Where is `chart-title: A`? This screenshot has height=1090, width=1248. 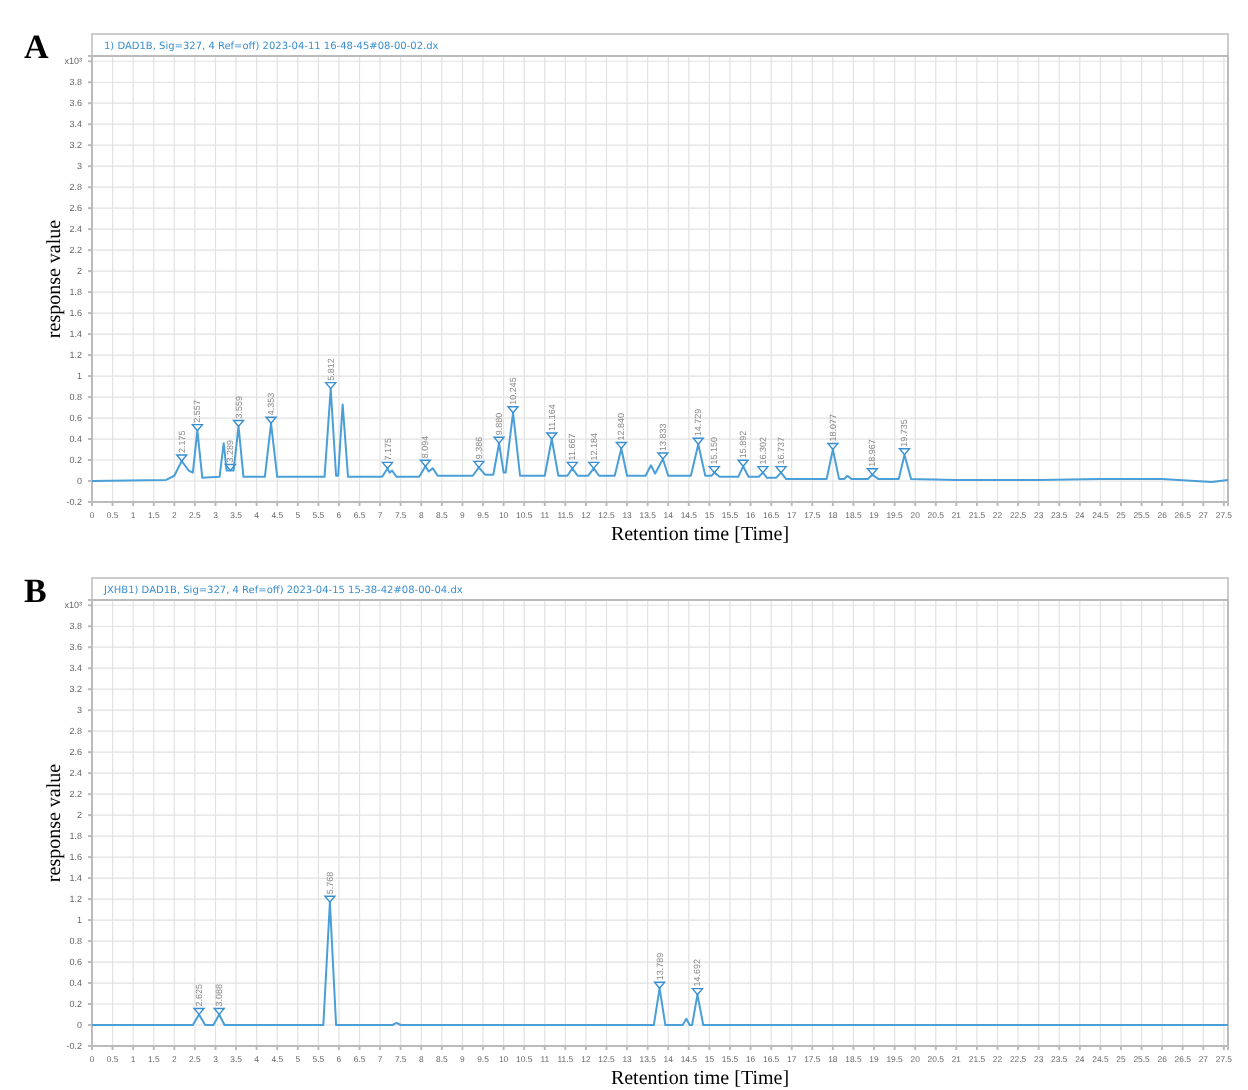 chart-title: A is located at coordinates (37, 47).